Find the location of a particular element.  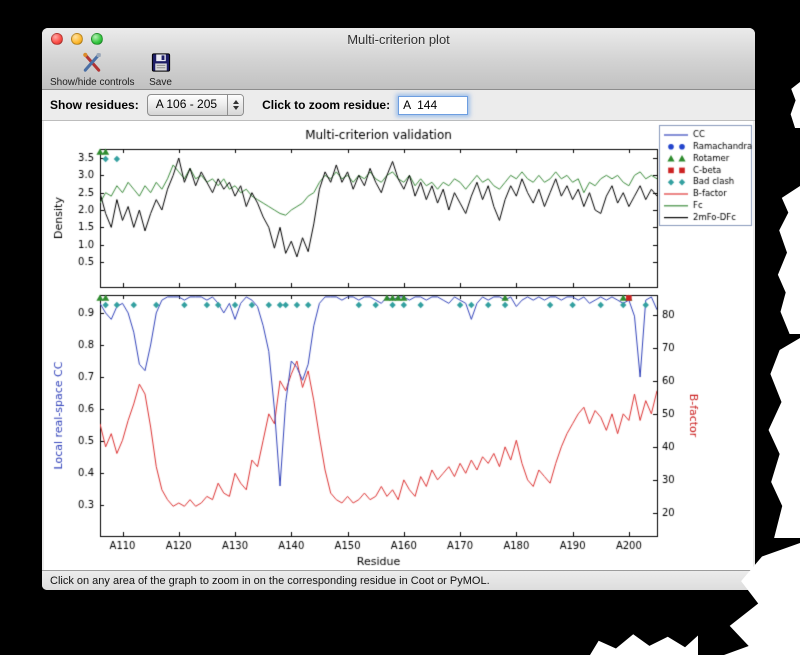

combo-stepper is located at coordinates (235, 105).